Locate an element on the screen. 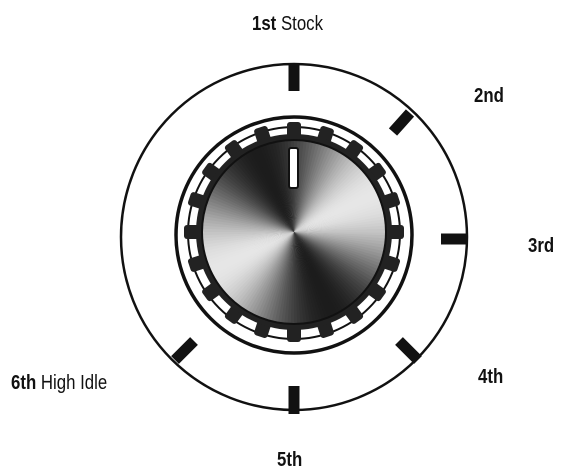  position-label-2nd: 2nd is located at coordinates (489, 96).